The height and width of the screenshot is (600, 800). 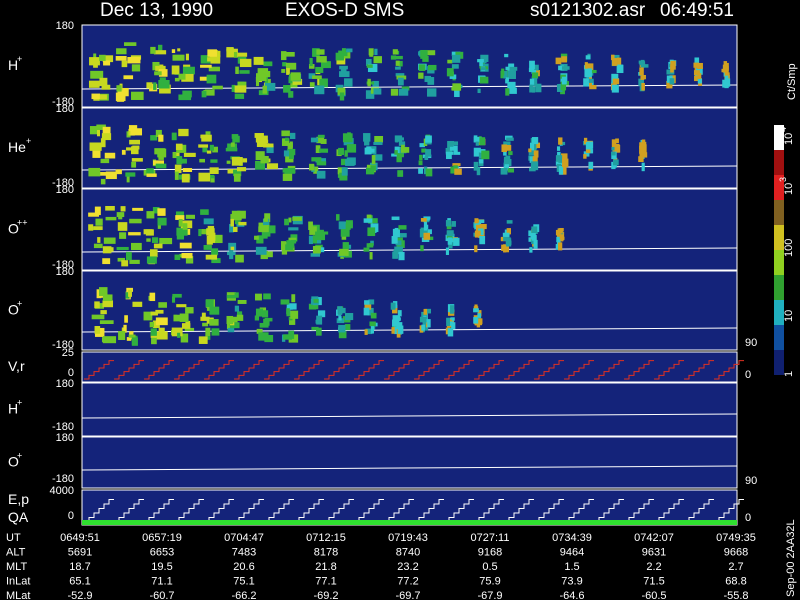 What do you see at coordinates (654, 538) in the screenshot?
I see `cell: 0742:07` at bounding box center [654, 538].